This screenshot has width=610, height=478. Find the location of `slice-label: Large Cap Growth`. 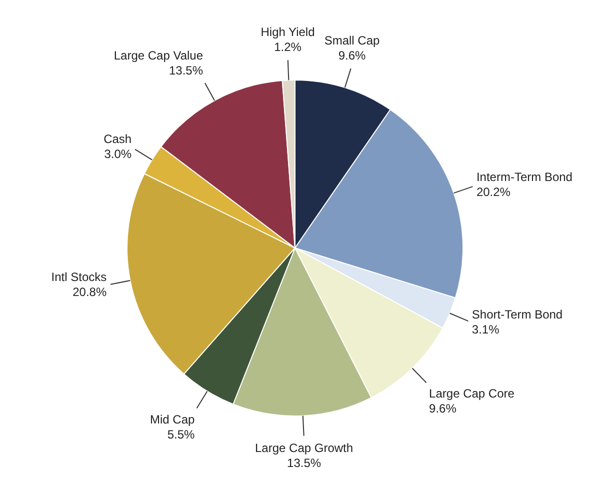

slice-label: Large Cap Growth is located at coordinates (304, 447).